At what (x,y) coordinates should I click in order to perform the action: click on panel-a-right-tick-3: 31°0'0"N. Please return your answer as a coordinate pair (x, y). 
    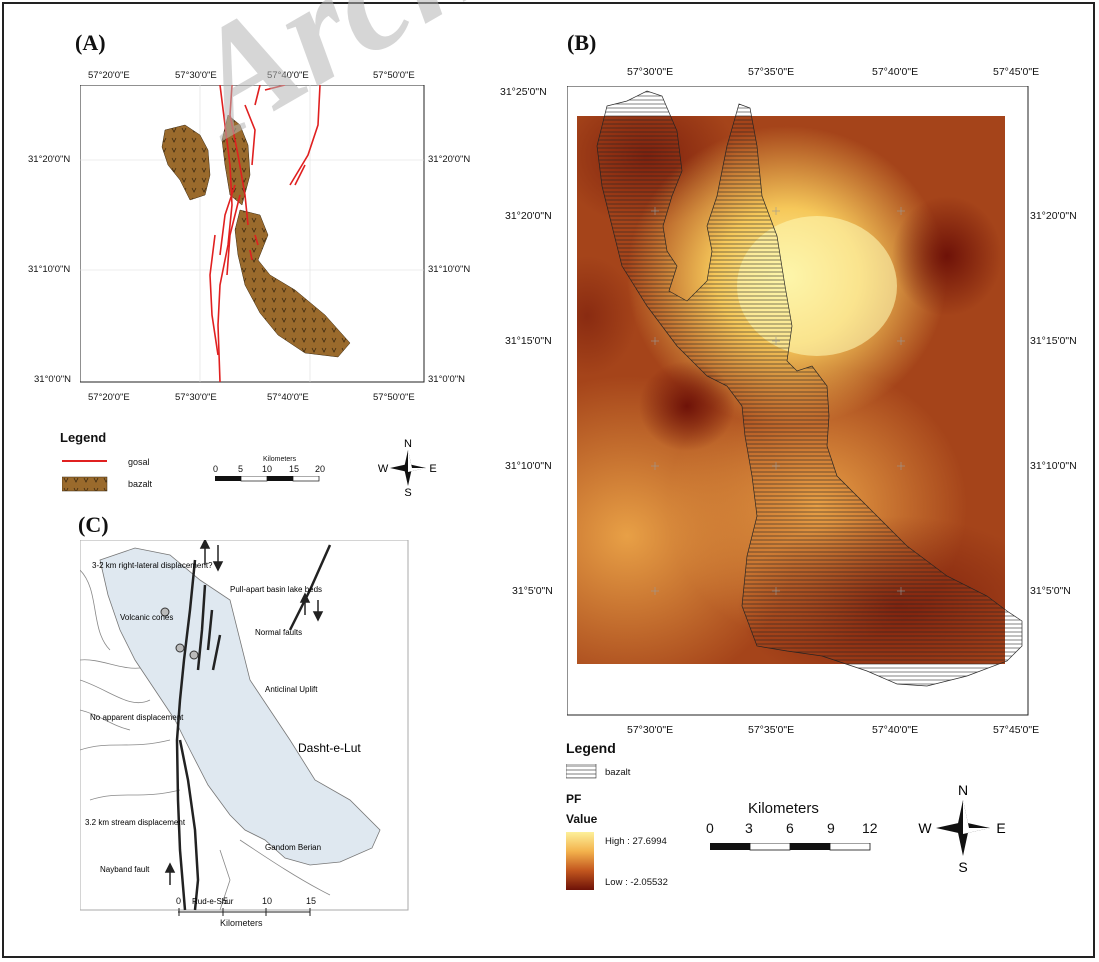
    Looking at the image, I should click on (446, 379).